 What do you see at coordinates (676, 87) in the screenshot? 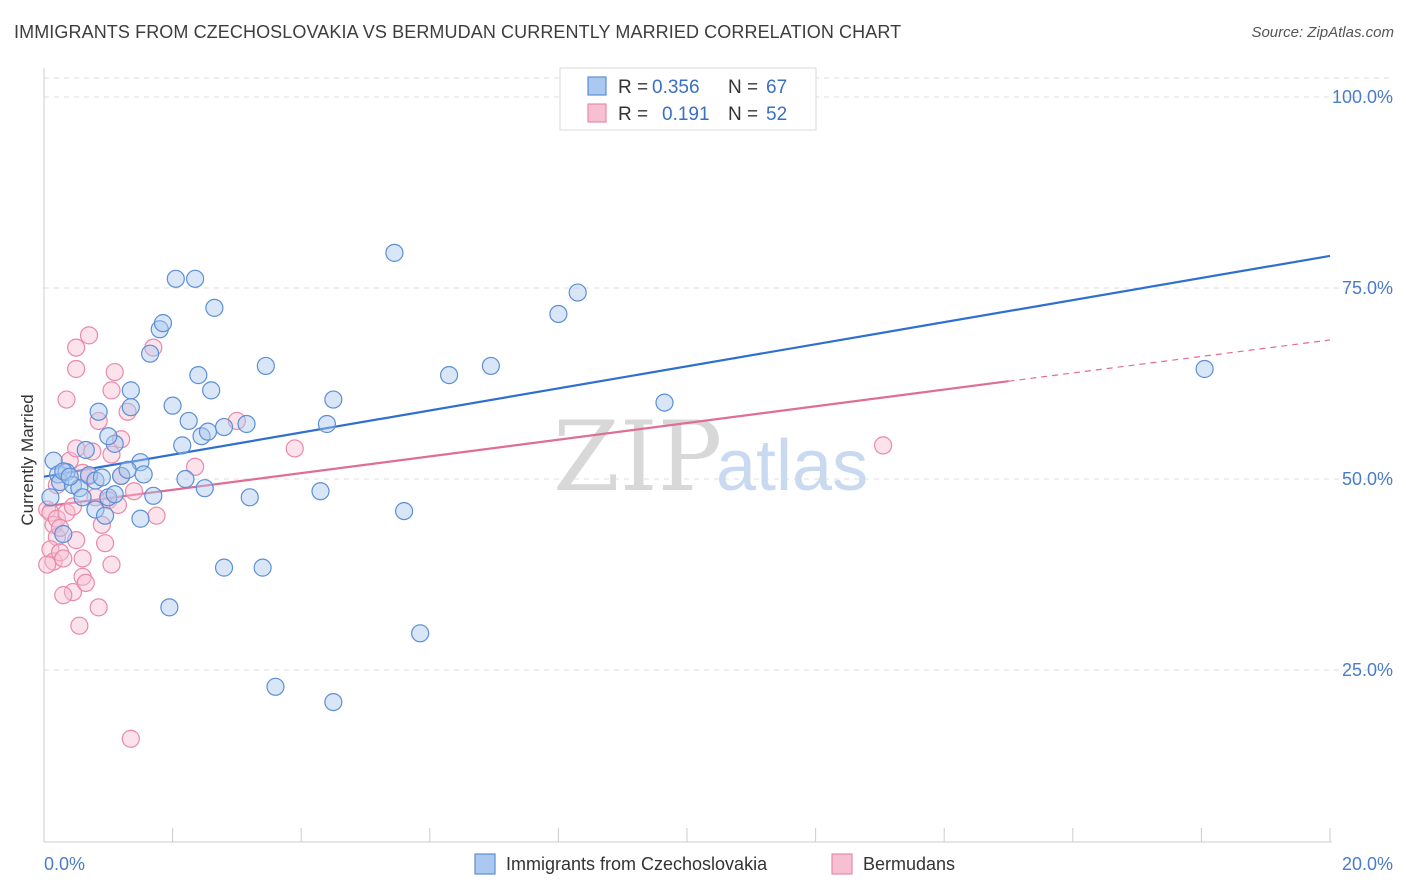
I see `legend-r-value-1: 0.356` at bounding box center [676, 87].